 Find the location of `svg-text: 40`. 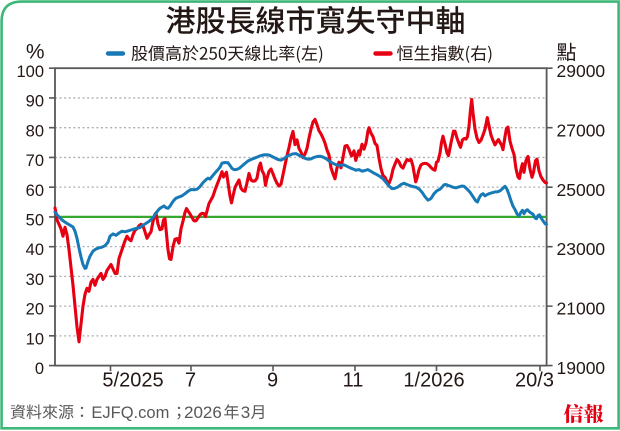

svg-text: 40 is located at coordinates (35, 250).